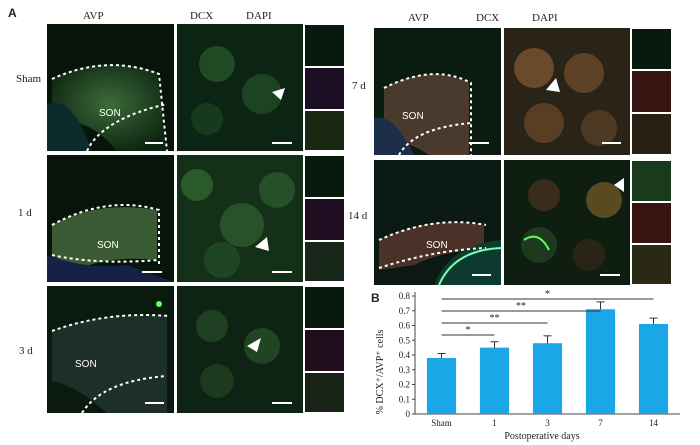  I want to click on day14-dcx-inset, so click(651, 223).